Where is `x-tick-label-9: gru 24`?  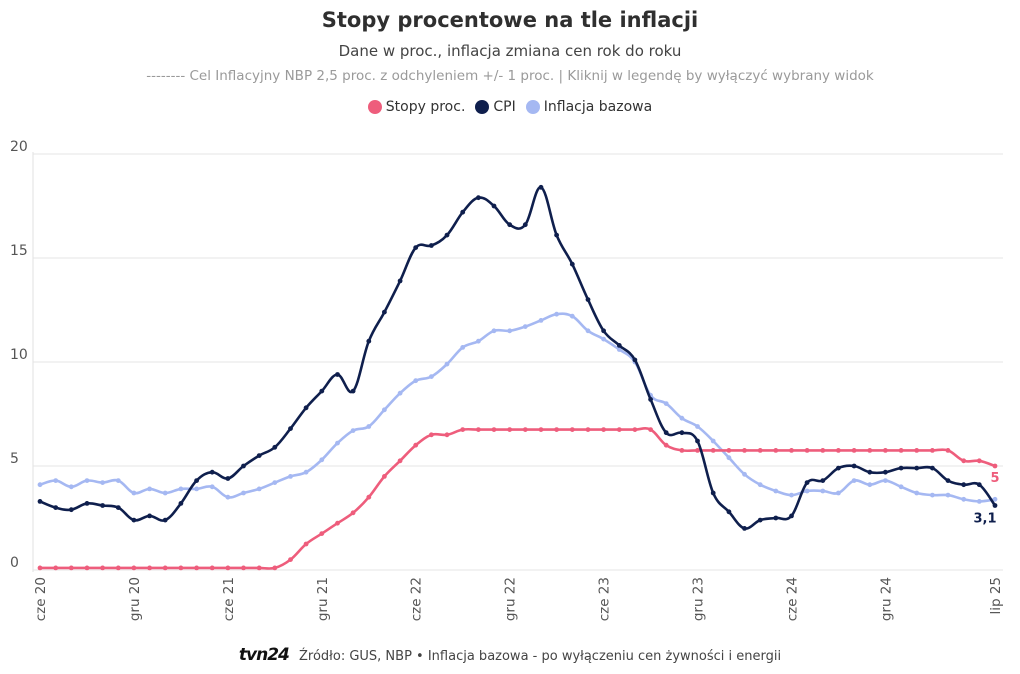
x-tick-label-9: gru 24 is located at coordinates (886, 599).